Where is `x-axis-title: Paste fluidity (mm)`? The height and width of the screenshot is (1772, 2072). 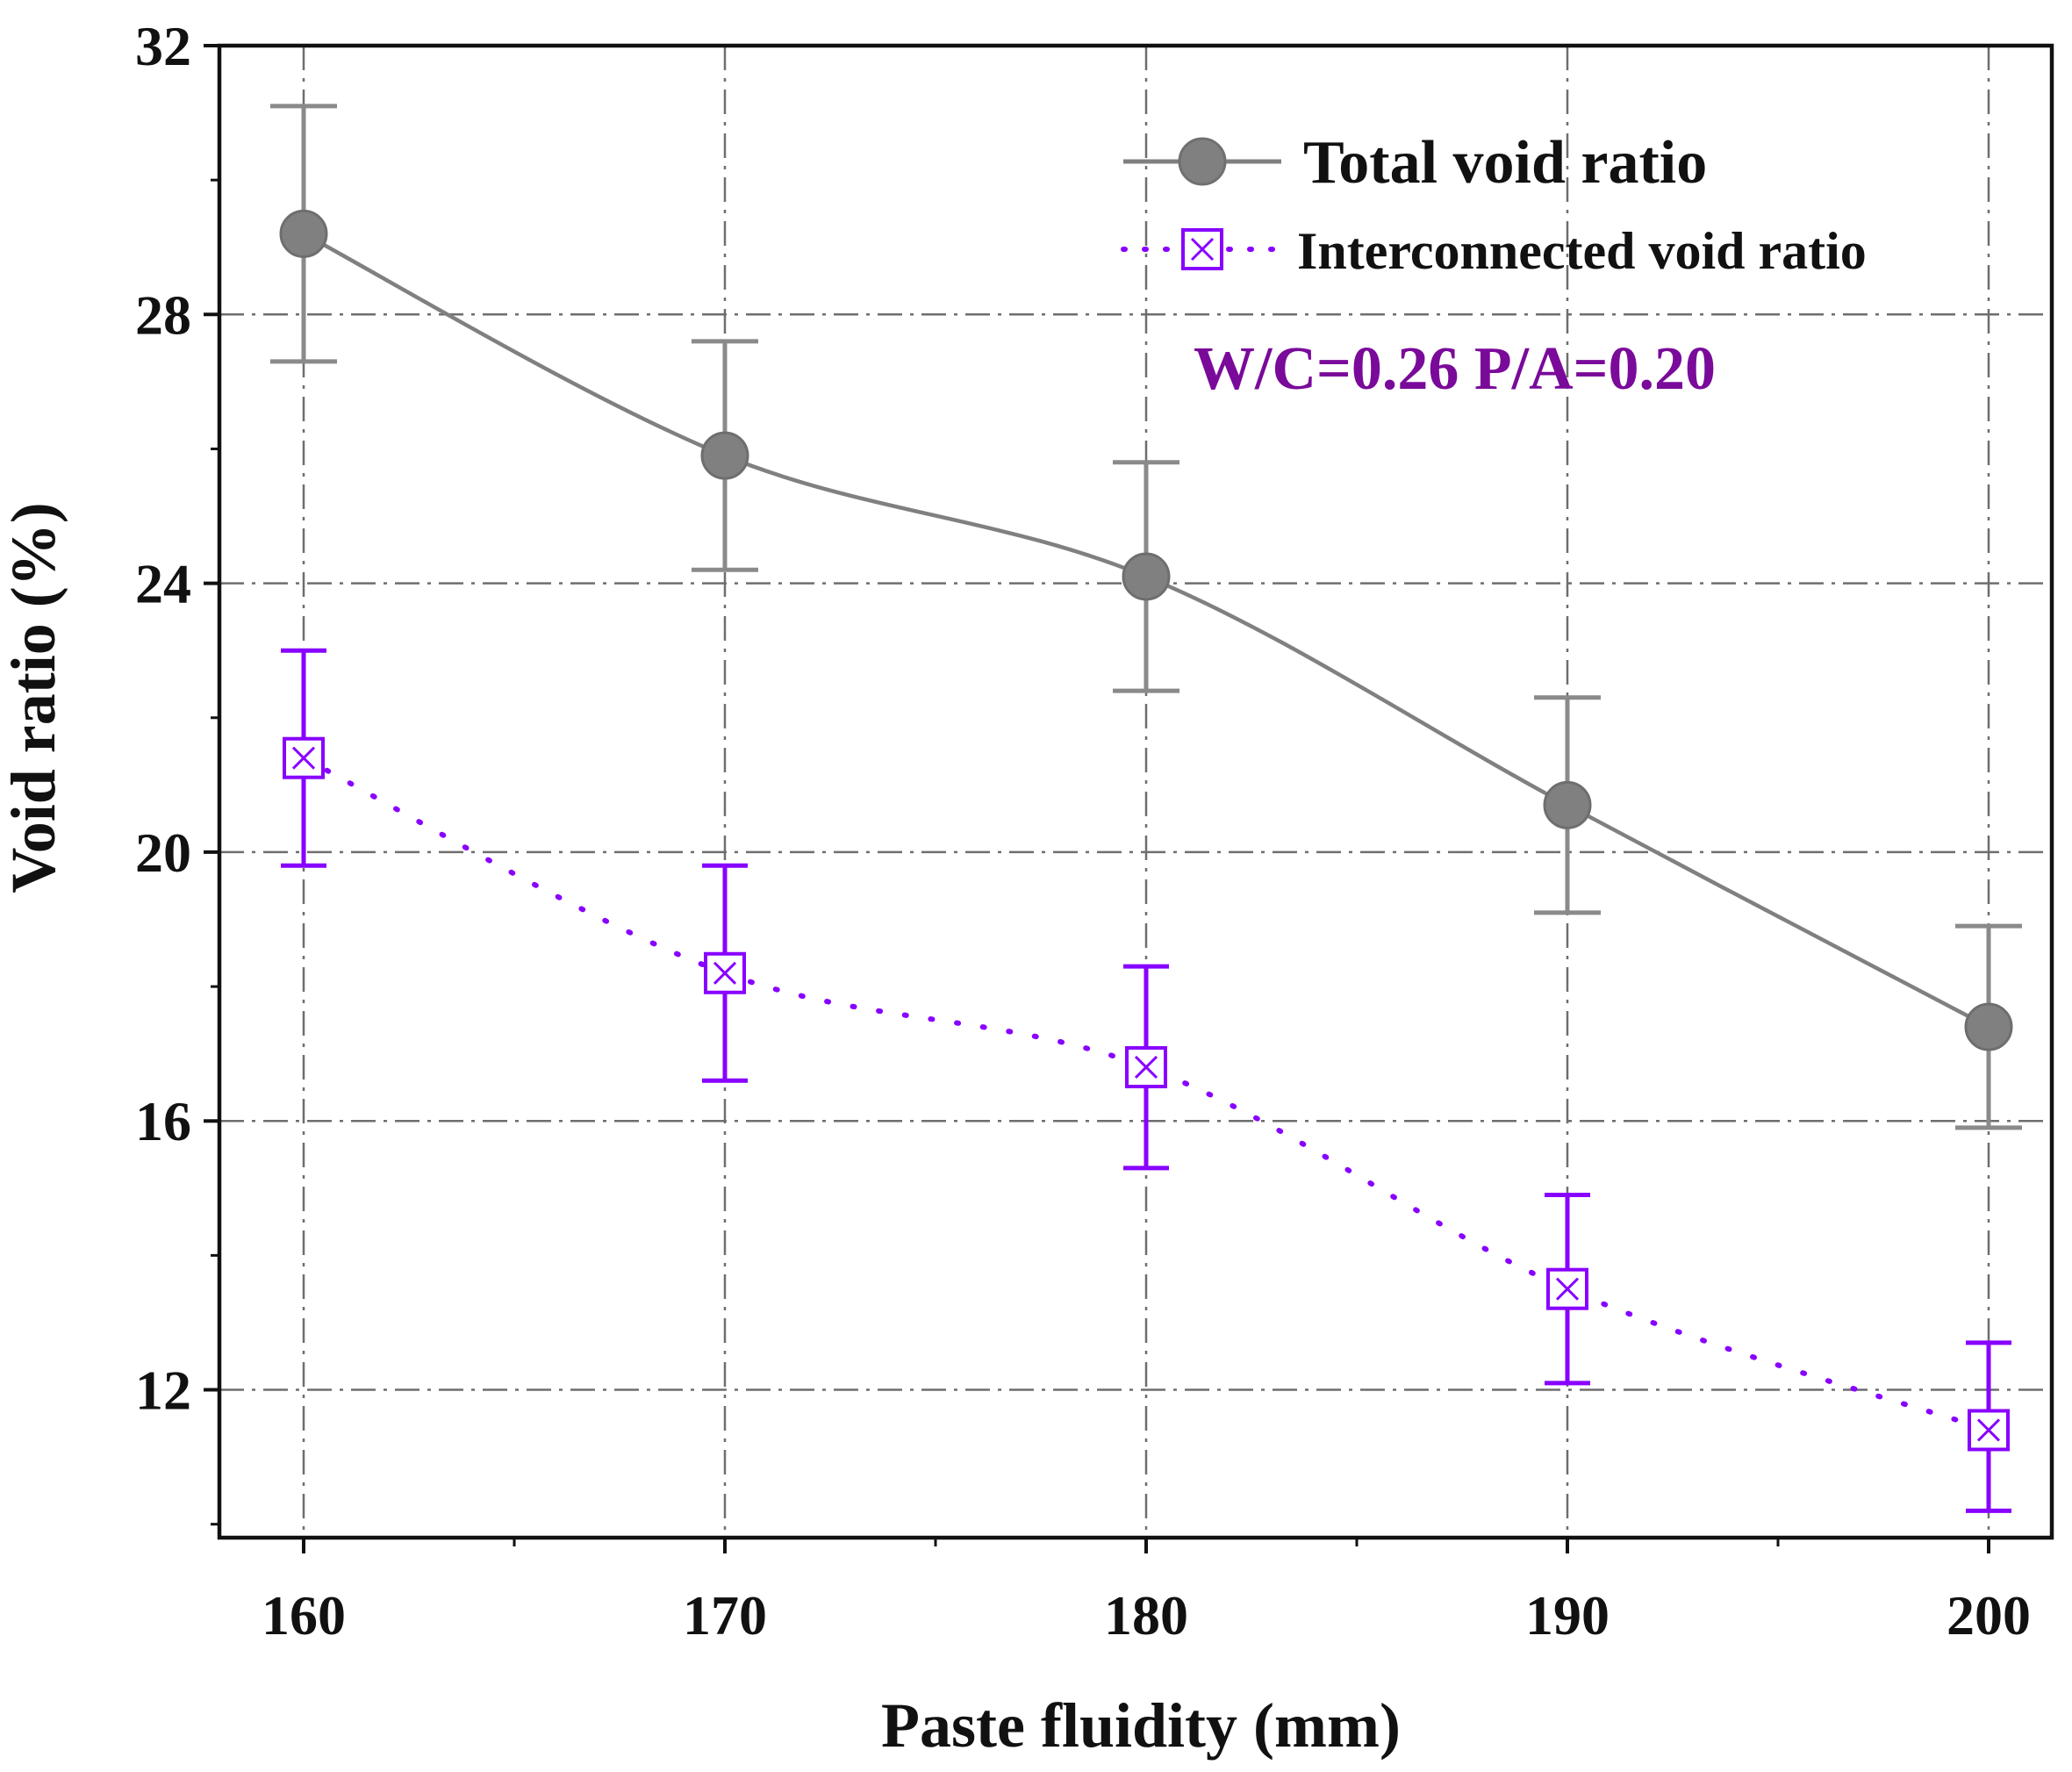 x-axis-title: Paste fluidity (mm) is located at coordinates (1141, 1726).